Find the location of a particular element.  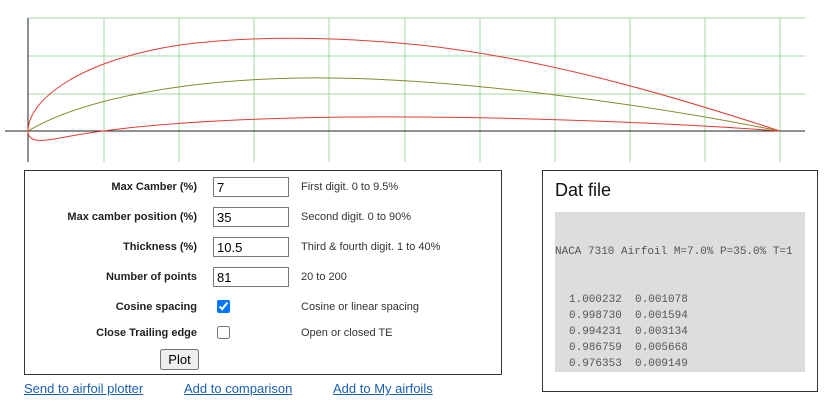

thickness-input is located at coordinates (251, 247).